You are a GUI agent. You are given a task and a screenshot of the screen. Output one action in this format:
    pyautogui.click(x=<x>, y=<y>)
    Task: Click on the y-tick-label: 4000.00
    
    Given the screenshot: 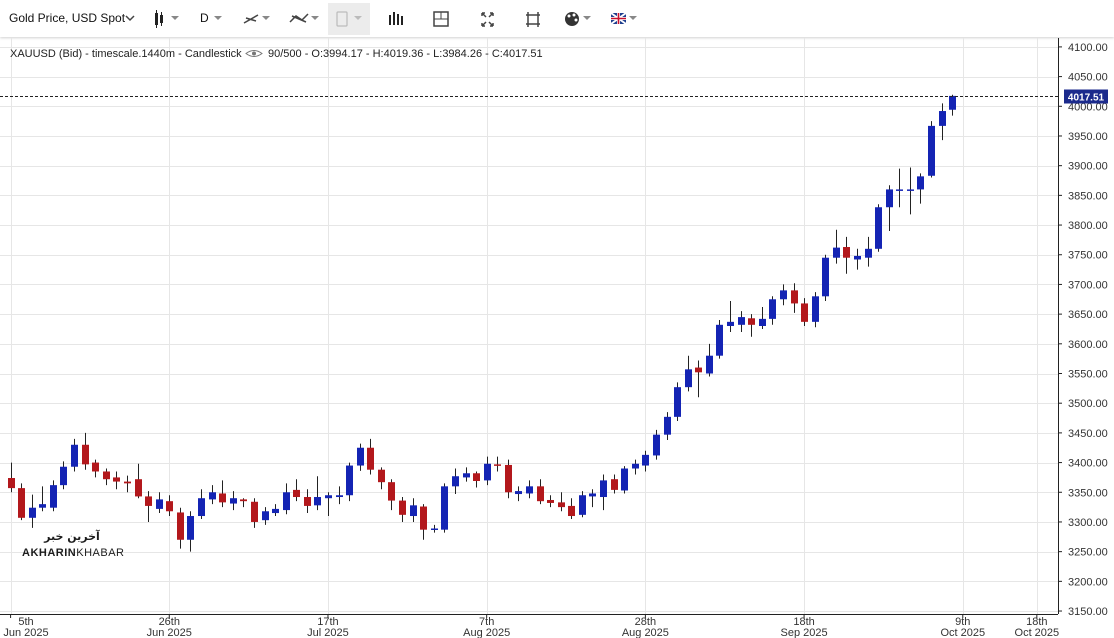 What is the action you would take?
    pyautogui.click(x=1088, y=107)
    